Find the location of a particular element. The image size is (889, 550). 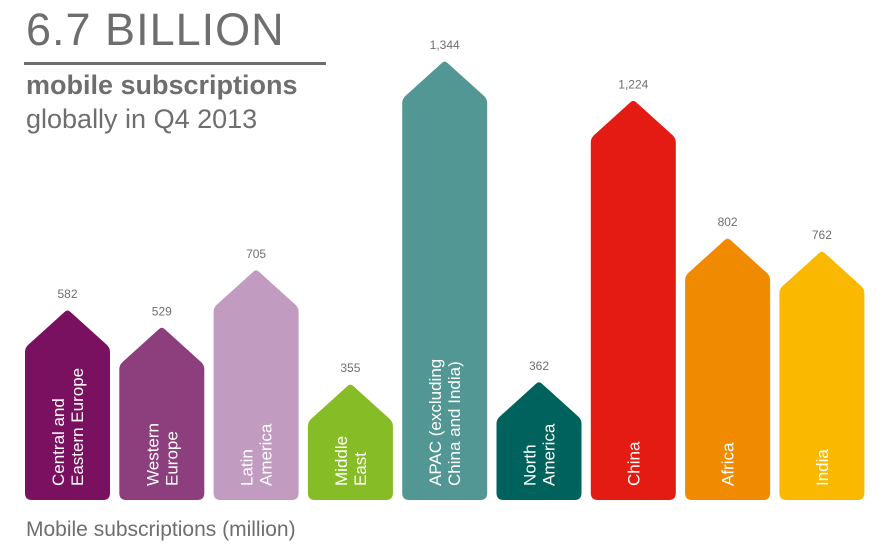

bar-group: 362 North America is located at coordinates (539, 429).